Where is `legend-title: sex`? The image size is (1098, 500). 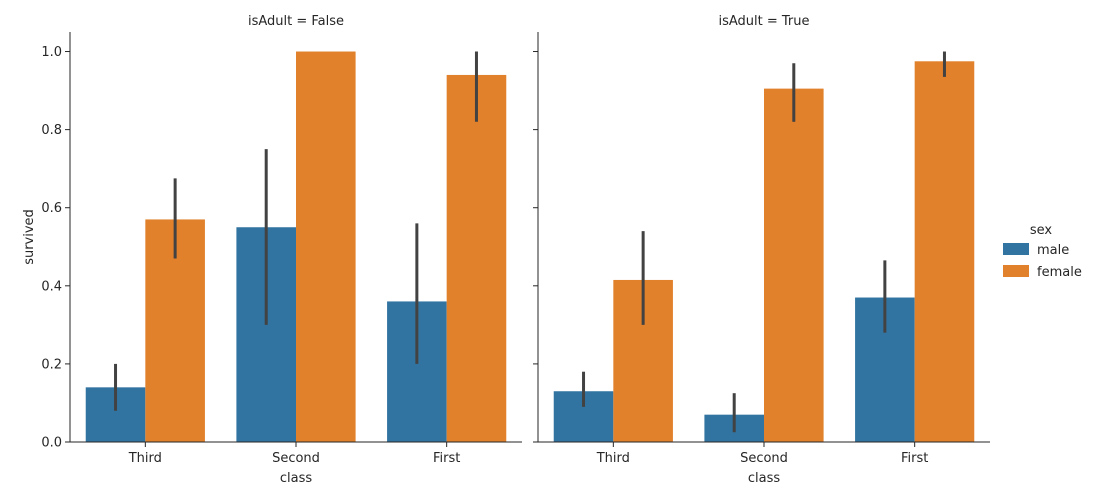
legend-title: sex is located at coordinates (1041, 230).